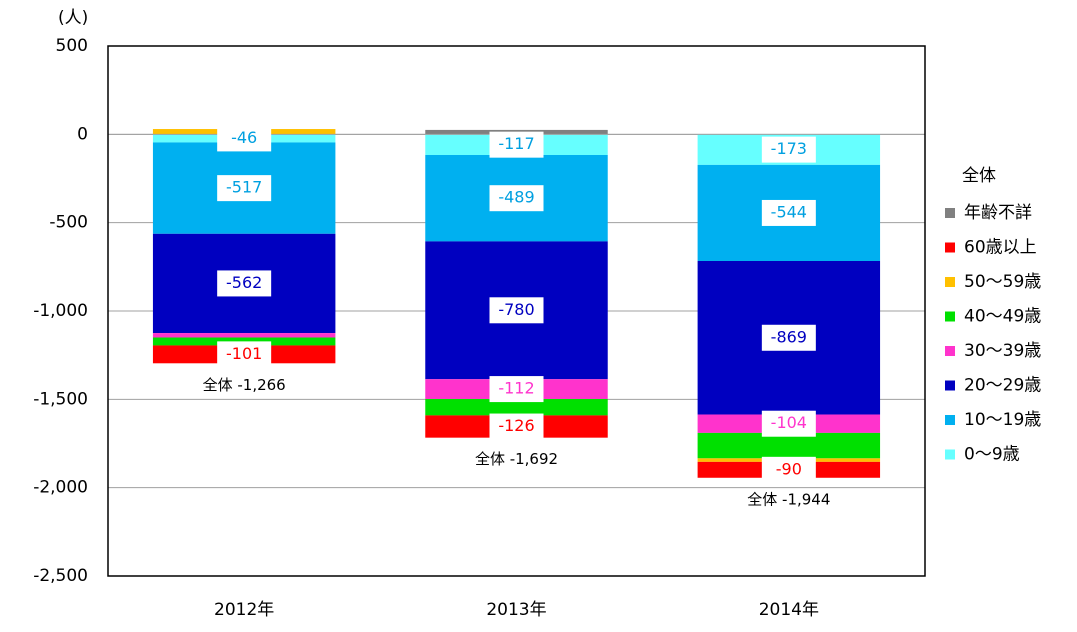 This screenshot has width=1077, height=632. What do you see at coordinates (60, 488) in the screenshot?
I see `y-tick-label: -2,000` at bounding box center [60, 488].